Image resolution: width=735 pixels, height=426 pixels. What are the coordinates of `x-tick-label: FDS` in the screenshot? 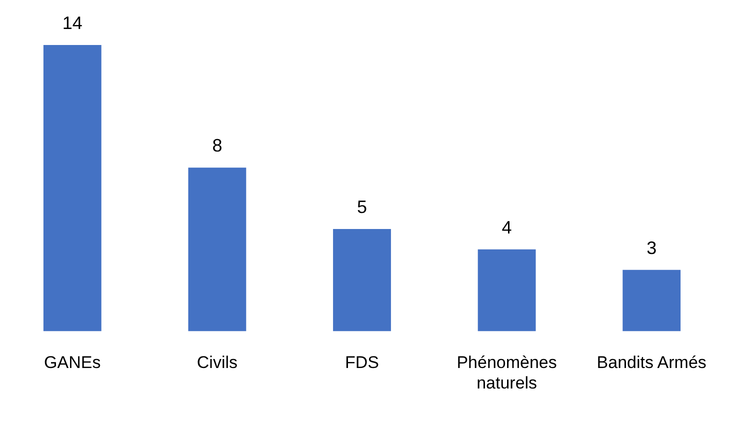 It's located at (362, 362).